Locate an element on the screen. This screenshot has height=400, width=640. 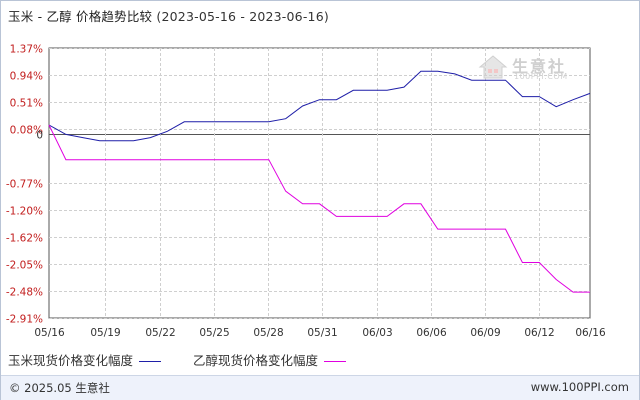
legend-item-corn: 玉米现货价格变化幅度 is located at coordinates (85, 359).